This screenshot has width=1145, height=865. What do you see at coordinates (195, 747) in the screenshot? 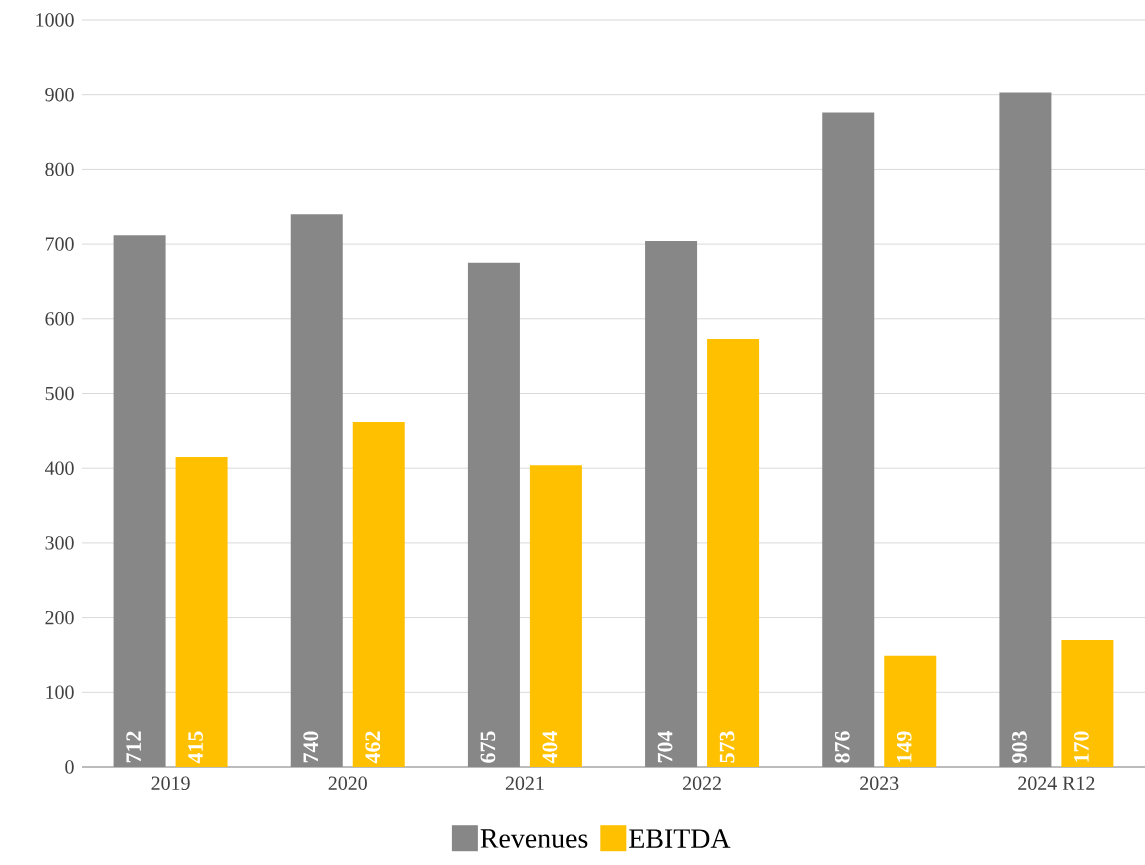
I see `data-label: 415` at bounding box center [195, 747].